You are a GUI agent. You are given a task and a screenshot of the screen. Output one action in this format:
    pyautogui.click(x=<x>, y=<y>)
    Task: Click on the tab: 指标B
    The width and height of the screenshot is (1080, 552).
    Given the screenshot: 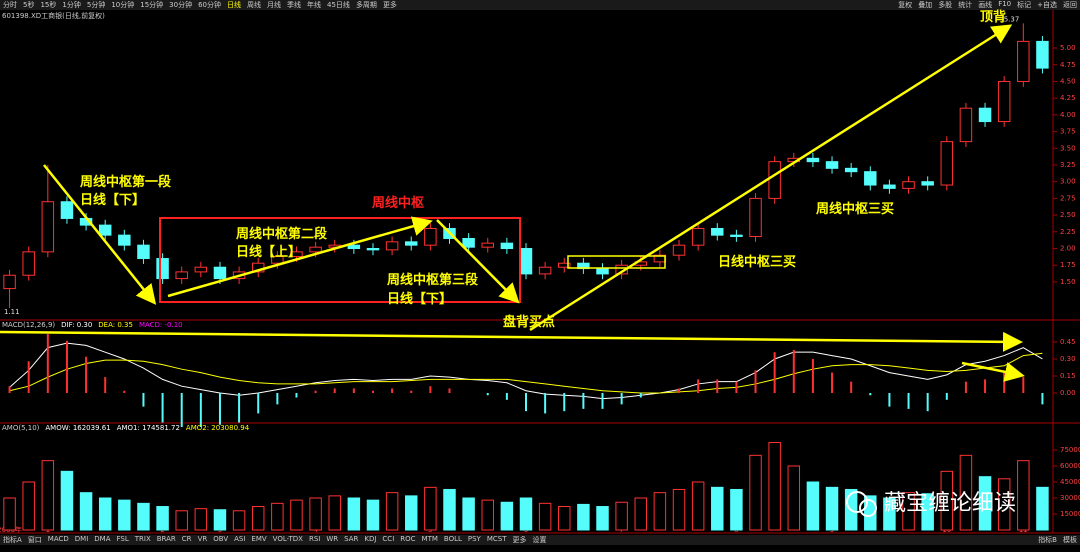 What is the action you would take?
    pyautogui.click(x=1047, y=540)
    